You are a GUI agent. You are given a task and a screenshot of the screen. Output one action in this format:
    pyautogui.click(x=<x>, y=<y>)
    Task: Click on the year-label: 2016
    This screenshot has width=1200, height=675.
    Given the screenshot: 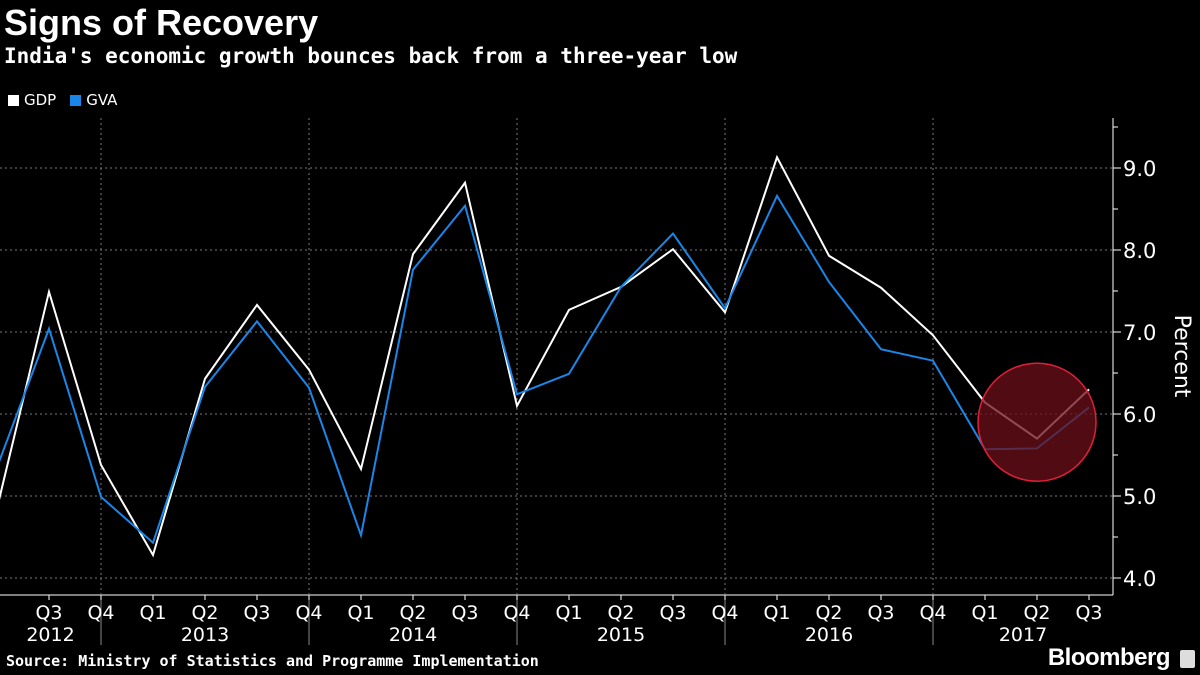 What is the action you would take?
    pyautogui.click(x=829, y=635)
    